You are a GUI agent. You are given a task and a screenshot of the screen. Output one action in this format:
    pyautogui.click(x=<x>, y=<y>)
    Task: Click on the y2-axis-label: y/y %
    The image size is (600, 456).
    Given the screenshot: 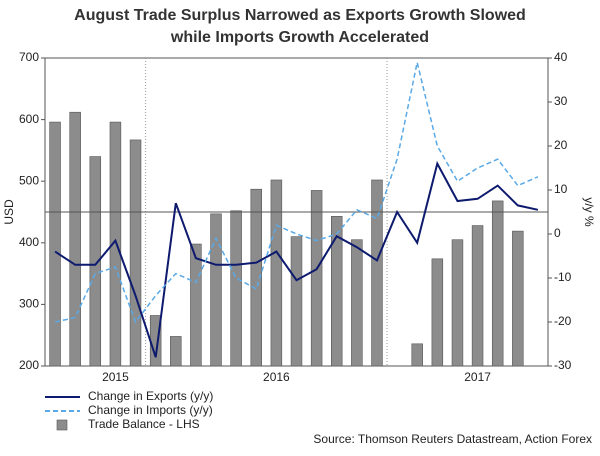 What is the action you would take?
    pyautogui.click(x=589, y=212)
    